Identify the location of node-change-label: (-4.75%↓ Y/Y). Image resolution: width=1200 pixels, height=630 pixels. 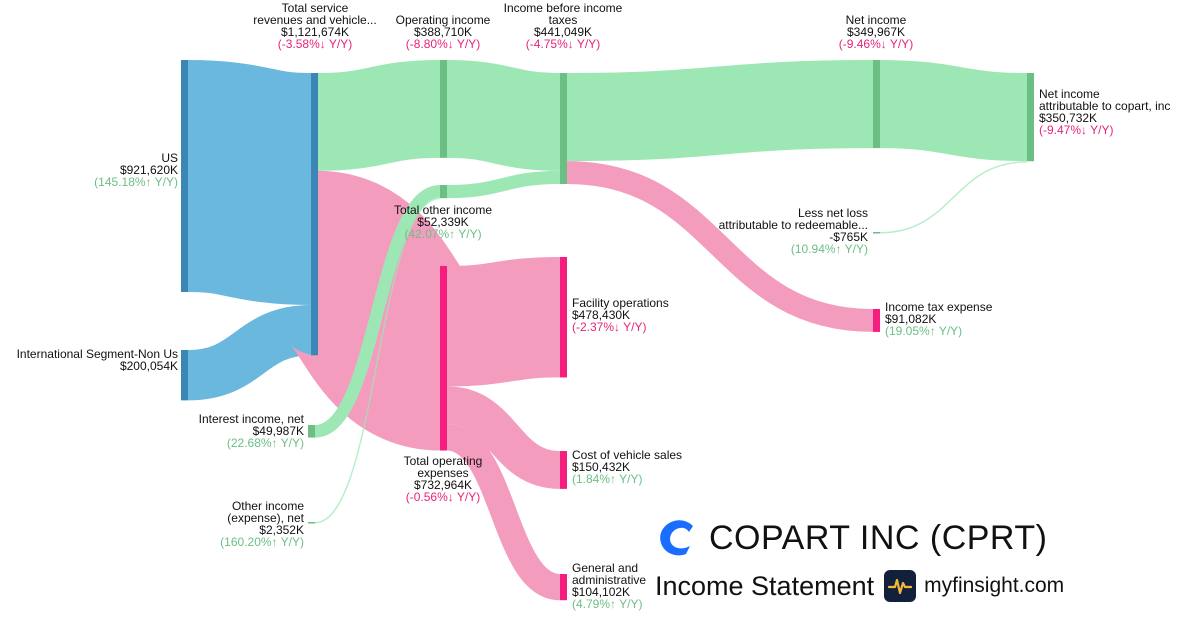
(563, 44).